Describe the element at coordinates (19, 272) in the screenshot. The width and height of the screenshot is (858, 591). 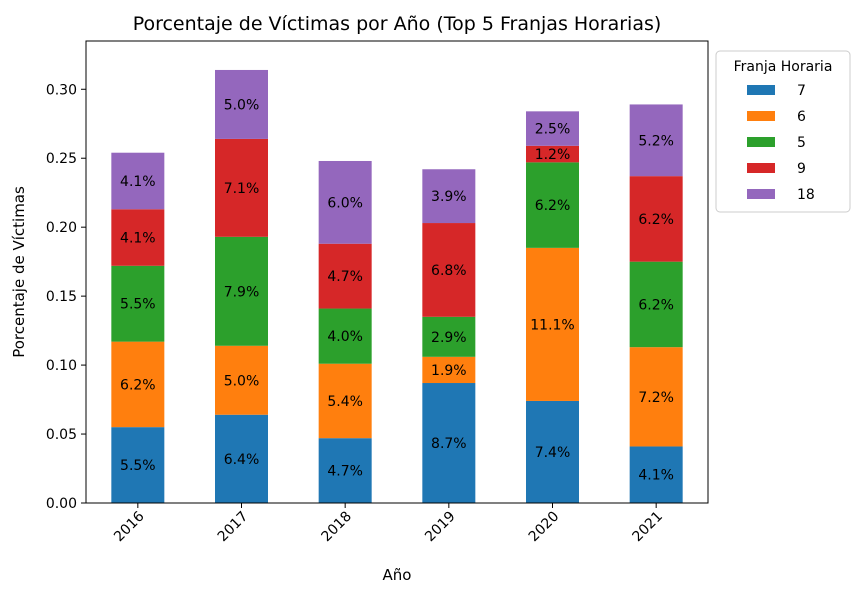
I see `y-axis-label: Porcentaje de Víctimas` at that location.